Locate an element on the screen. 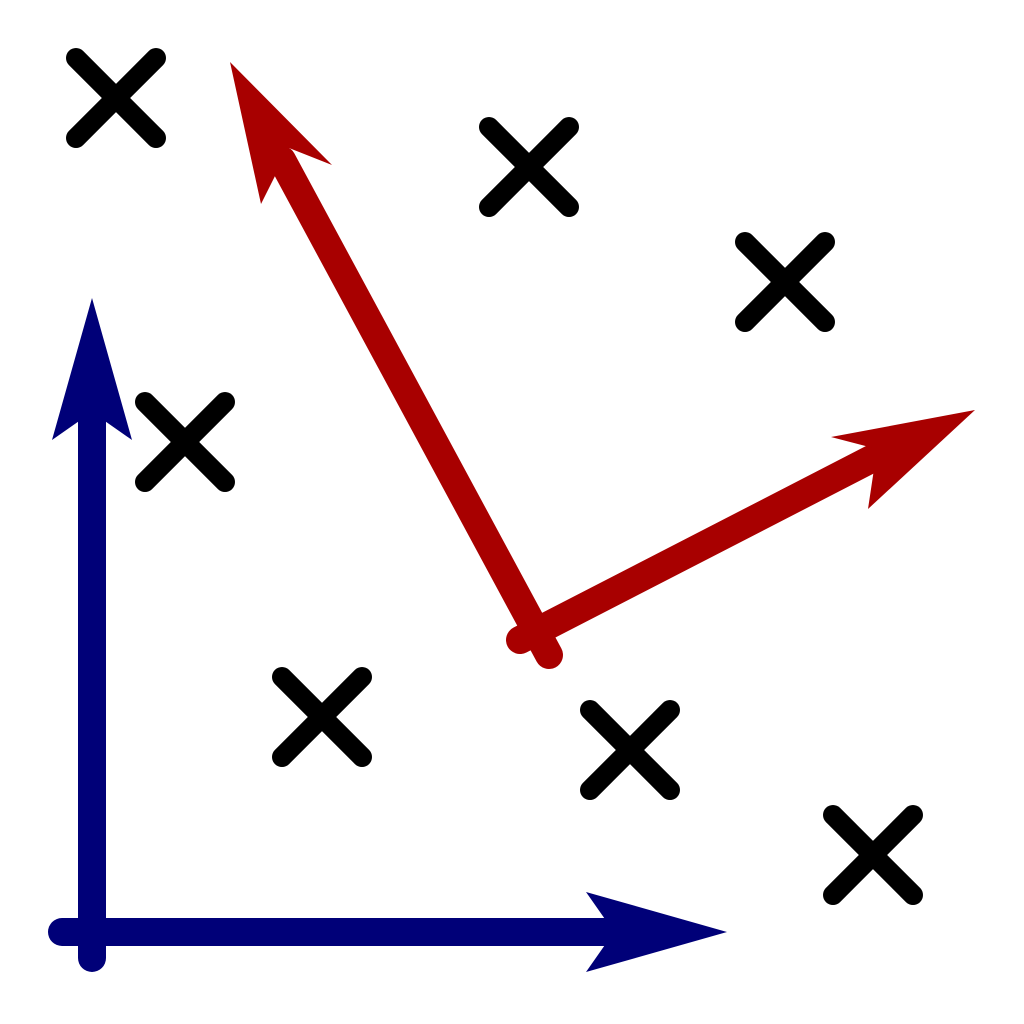 Image resolution: width=1024 pixels, height=1024 pixels. rotated-axis-2-arrowhead-icon is located at coordinates (281, 133).